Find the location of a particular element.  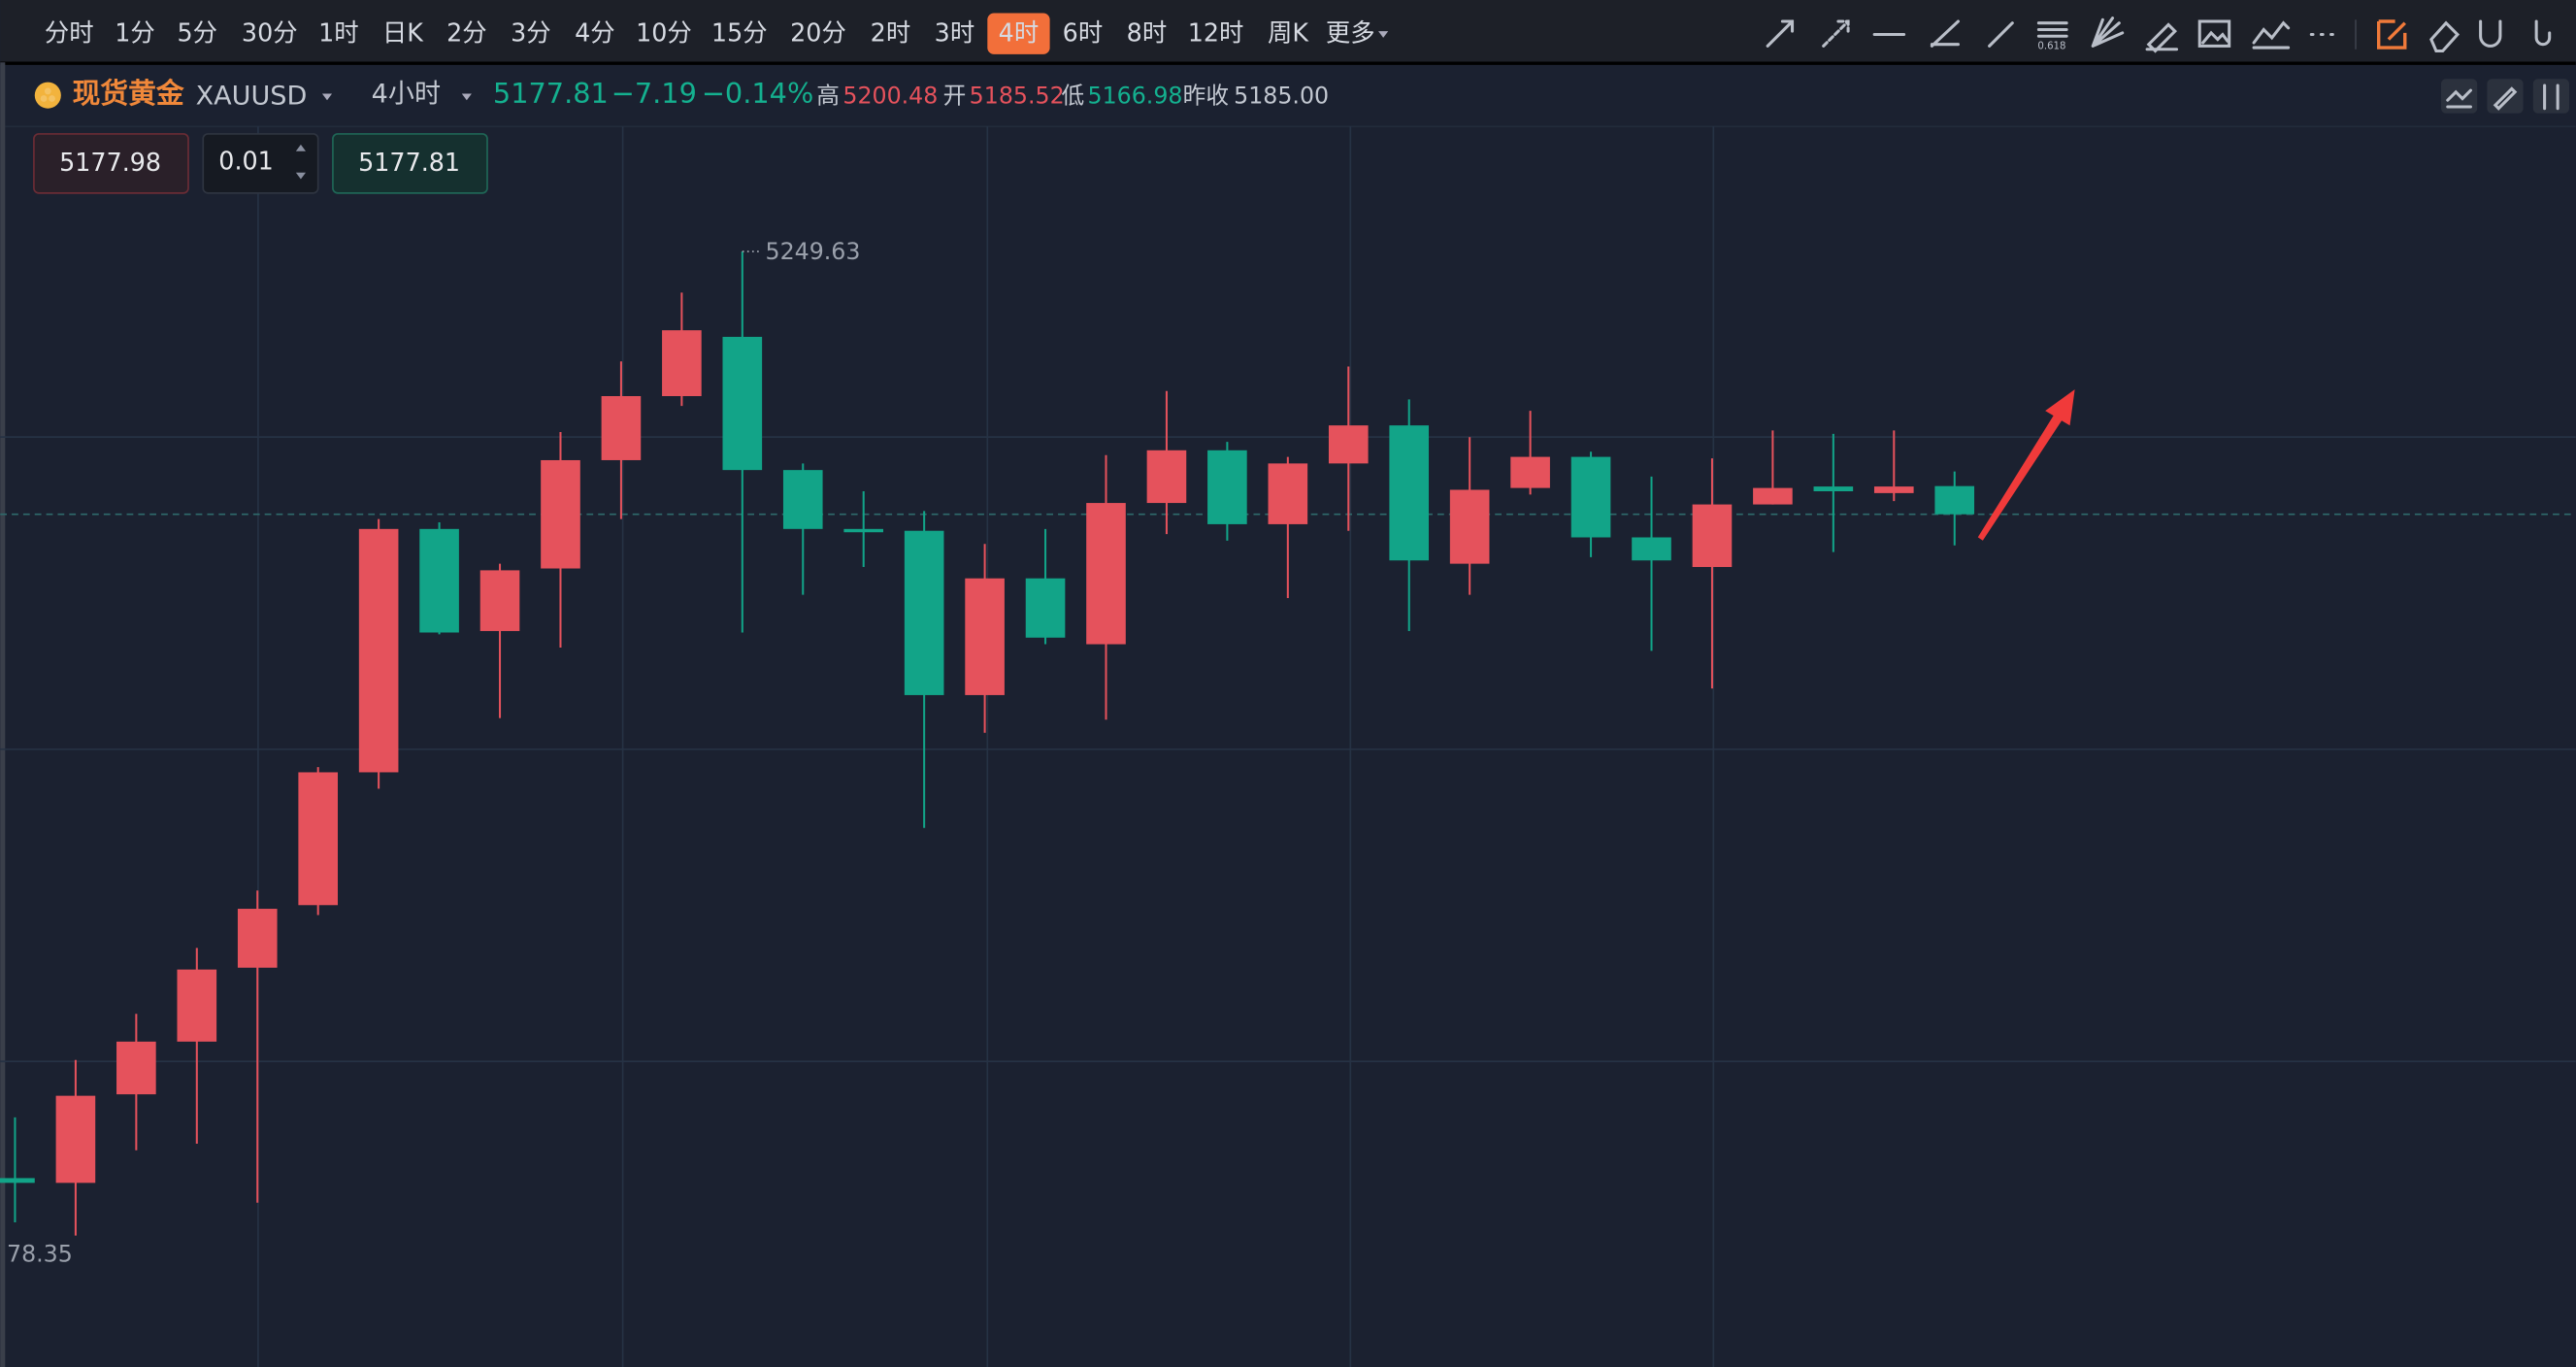

max-label: 5249.63 is located at coordinates (813, 251).